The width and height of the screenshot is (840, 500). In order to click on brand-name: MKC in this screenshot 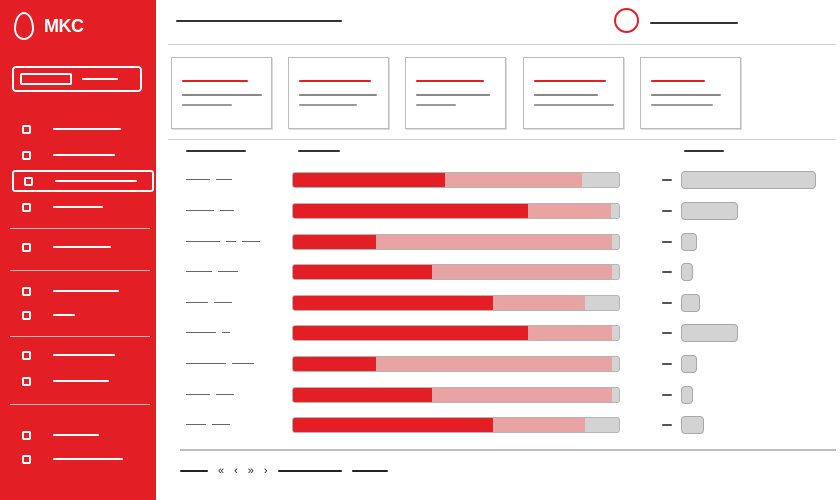, I will do `click(64, 25)`.